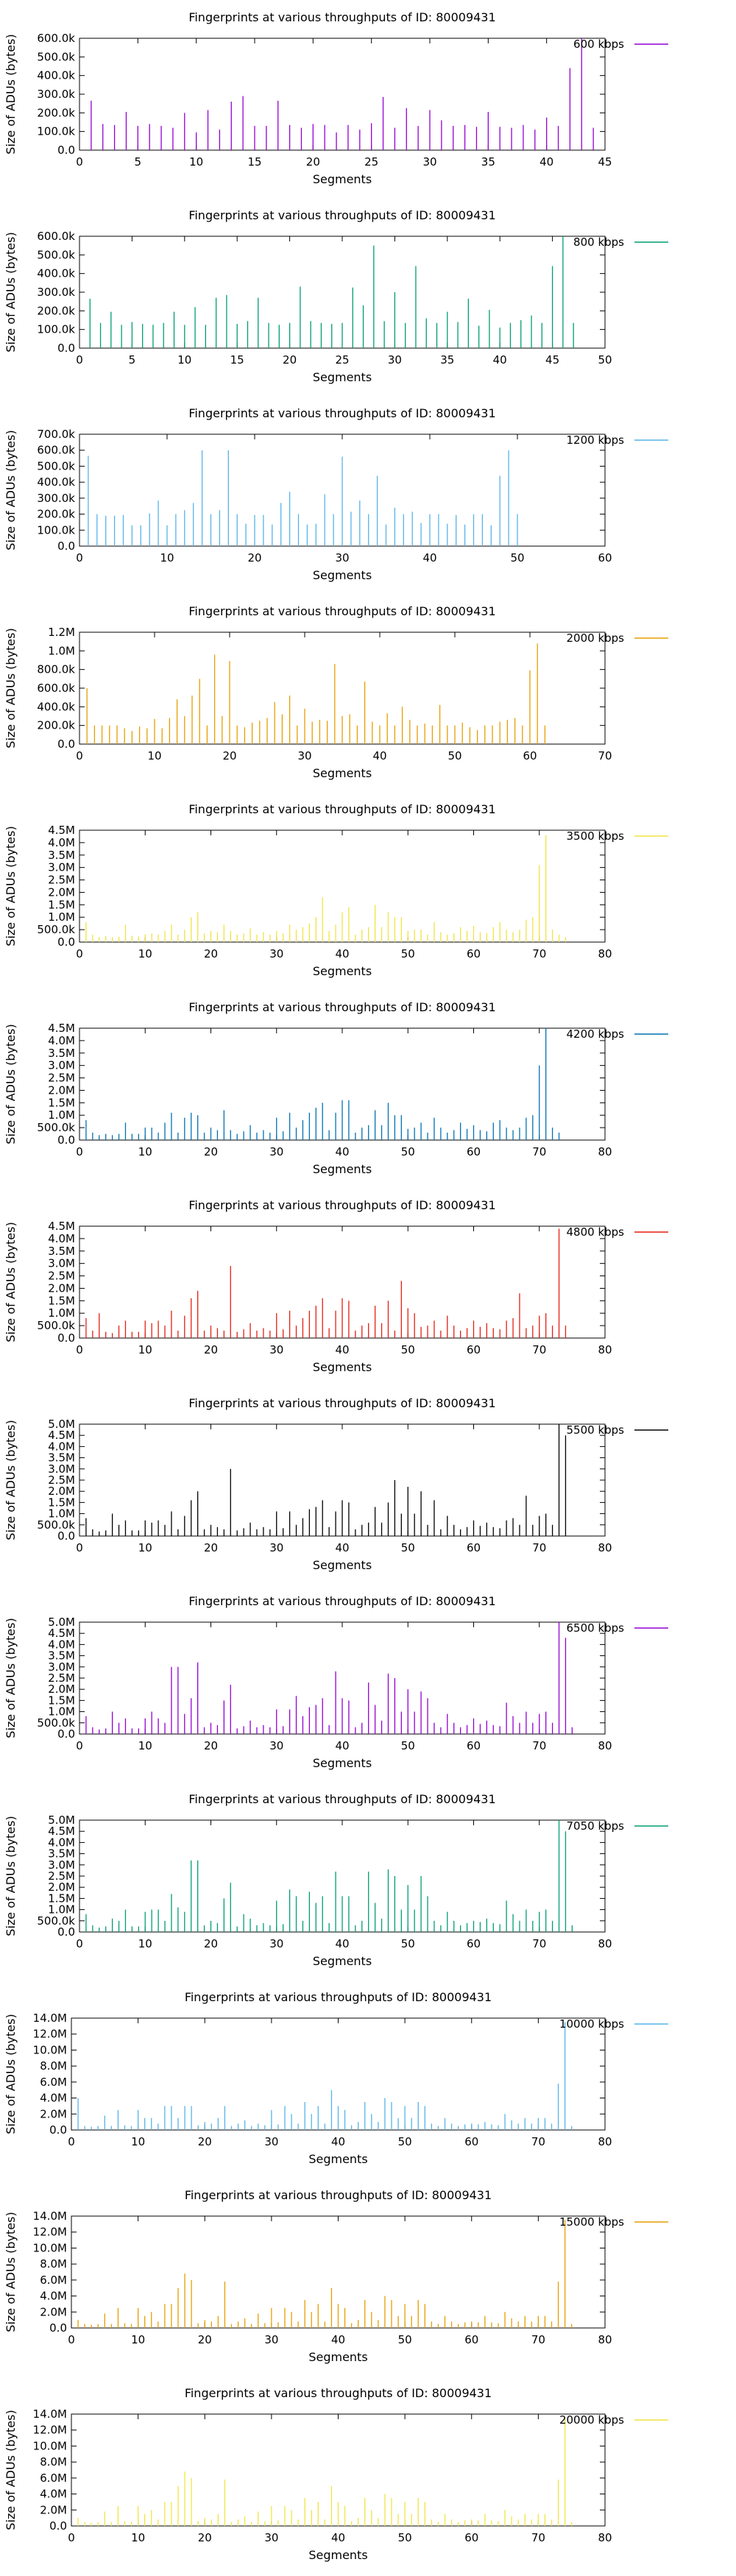 This screenshot has height=2576, width=736. I want to click on legend-label: 3500 kbps, so click(596, 836).